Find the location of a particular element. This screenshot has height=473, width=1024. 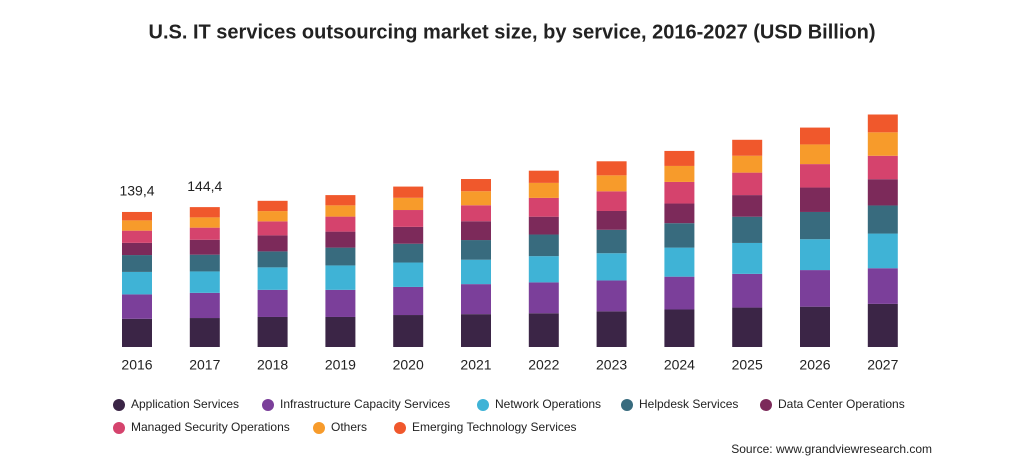

x-tick-label: 2023 is located at coordinates (611, 365).